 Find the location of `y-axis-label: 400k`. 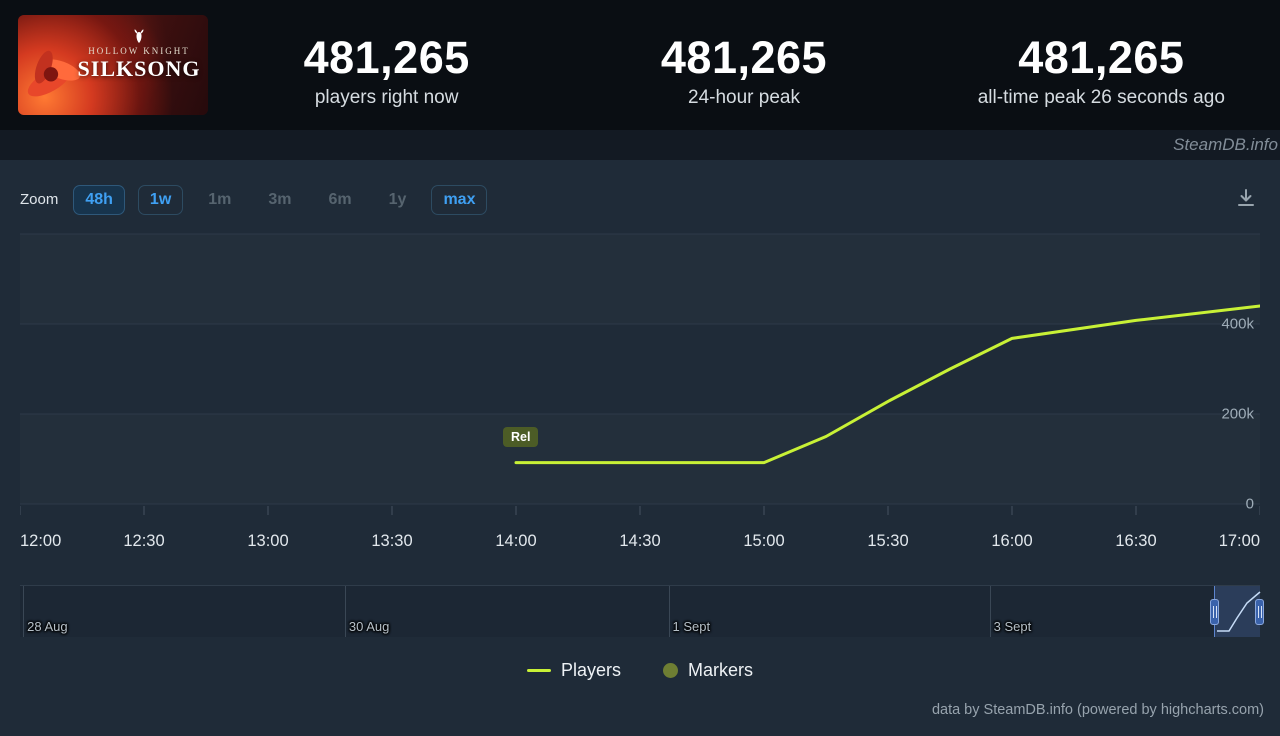

y-axis-label: 400k is located at coordinates (1237, 324).